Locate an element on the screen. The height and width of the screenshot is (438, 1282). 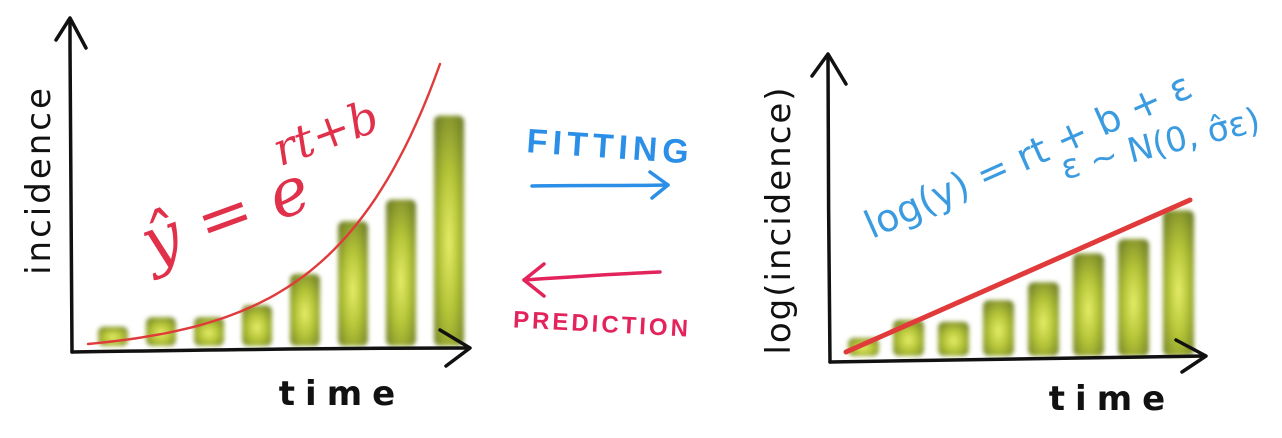
prediction-label: PREDICTION is located at coordinates (601, 324).